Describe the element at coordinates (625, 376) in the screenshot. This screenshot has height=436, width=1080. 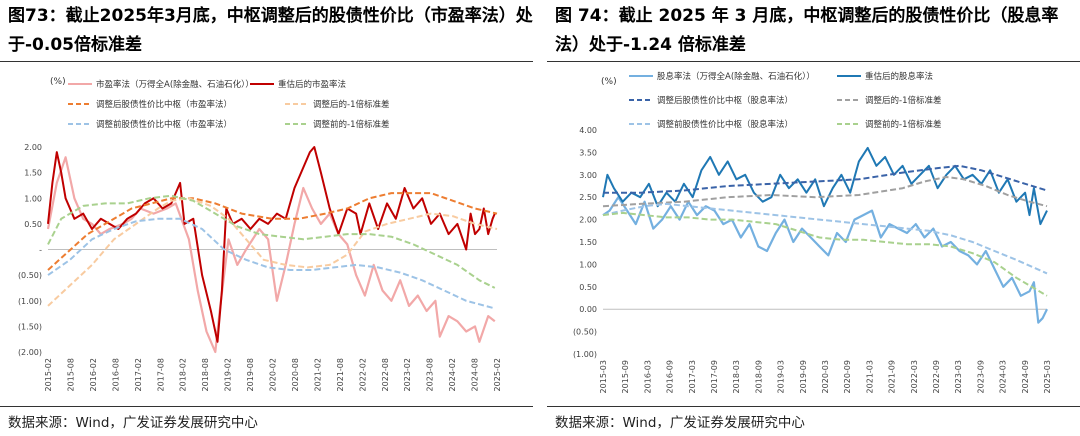
I see `x-tick-label: 2015-09` at that location.